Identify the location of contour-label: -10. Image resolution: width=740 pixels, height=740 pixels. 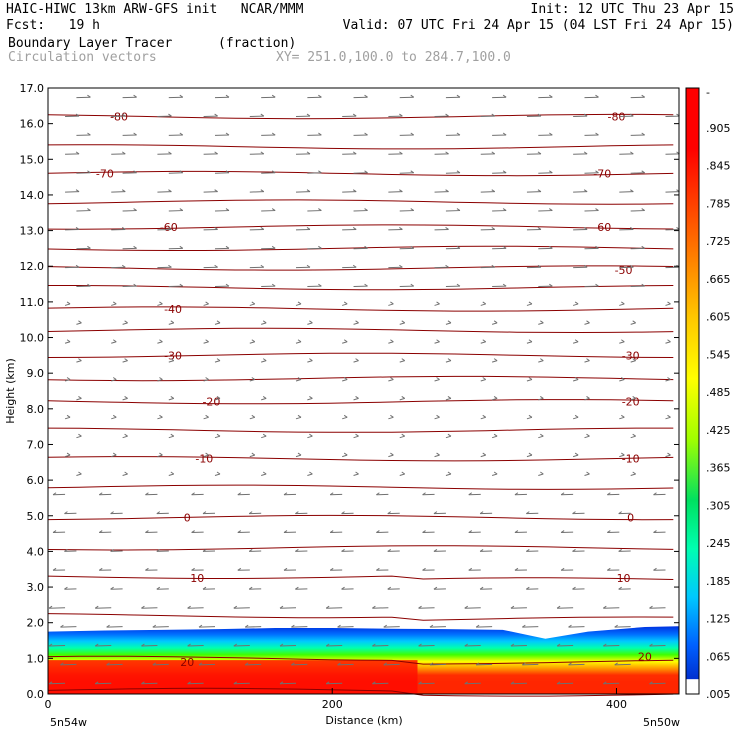
(204, 459).